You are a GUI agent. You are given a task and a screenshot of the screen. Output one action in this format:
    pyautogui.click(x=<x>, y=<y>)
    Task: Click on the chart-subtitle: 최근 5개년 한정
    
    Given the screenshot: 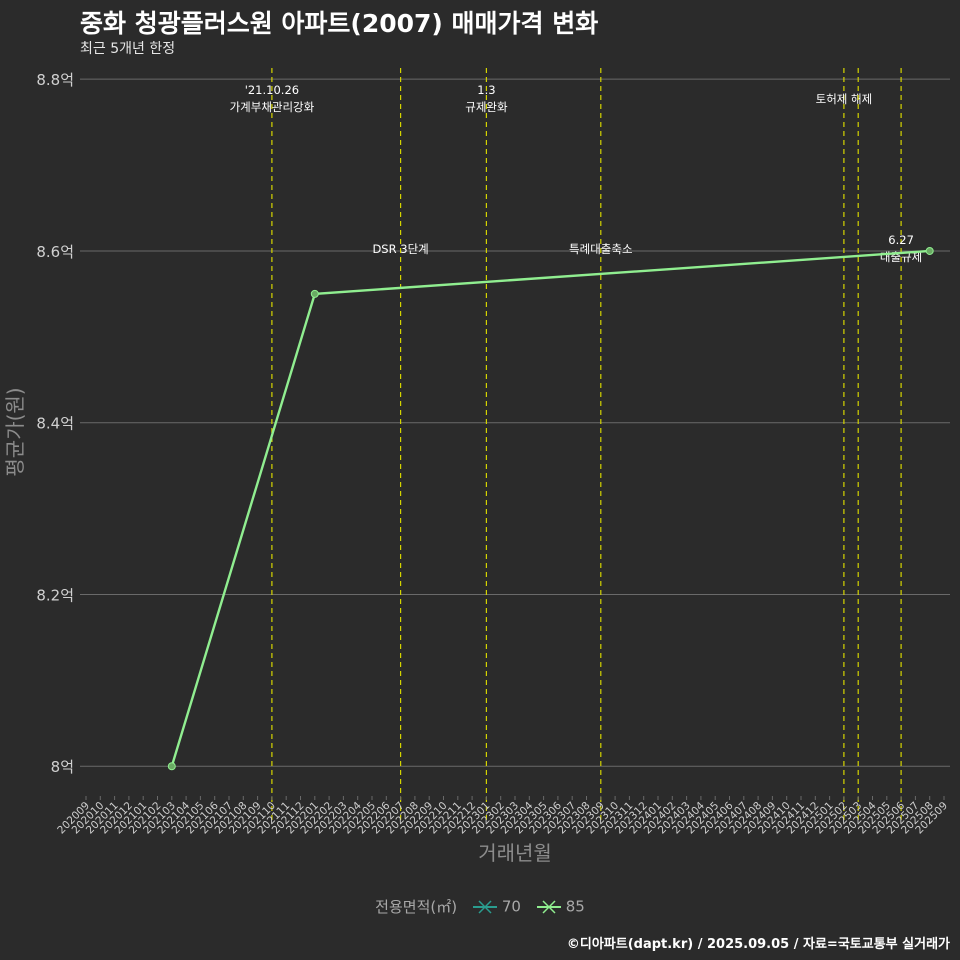 What is the action you would take?
    pyautogui.click(x=128, y=49)
    